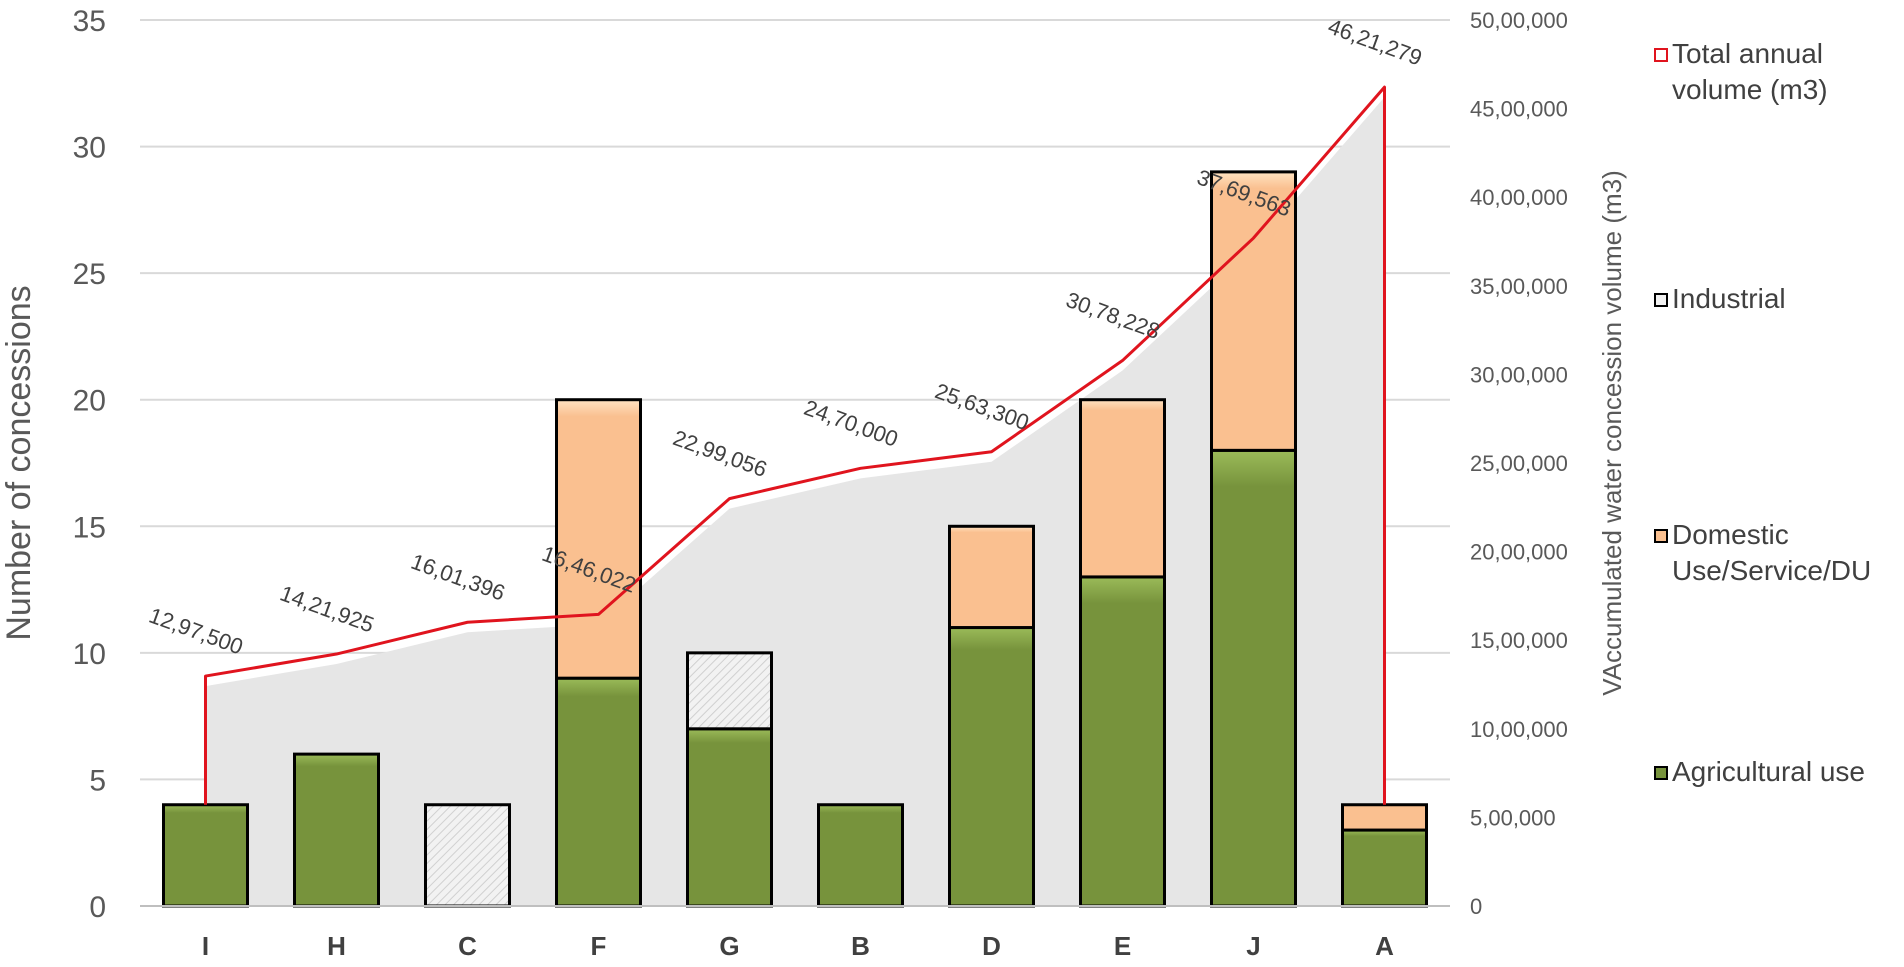 The height and width of the screenshot is (967, 1904). I want to click on y-right-tick-label: 45,00,000, so click(1519, 109).